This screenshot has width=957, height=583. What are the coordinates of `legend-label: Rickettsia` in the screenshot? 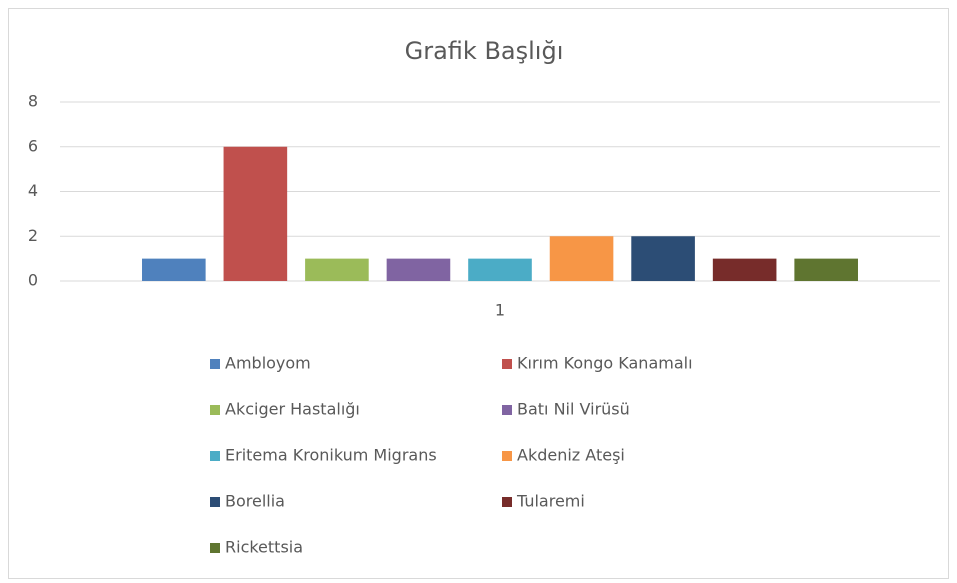 It's located at (264, 547).